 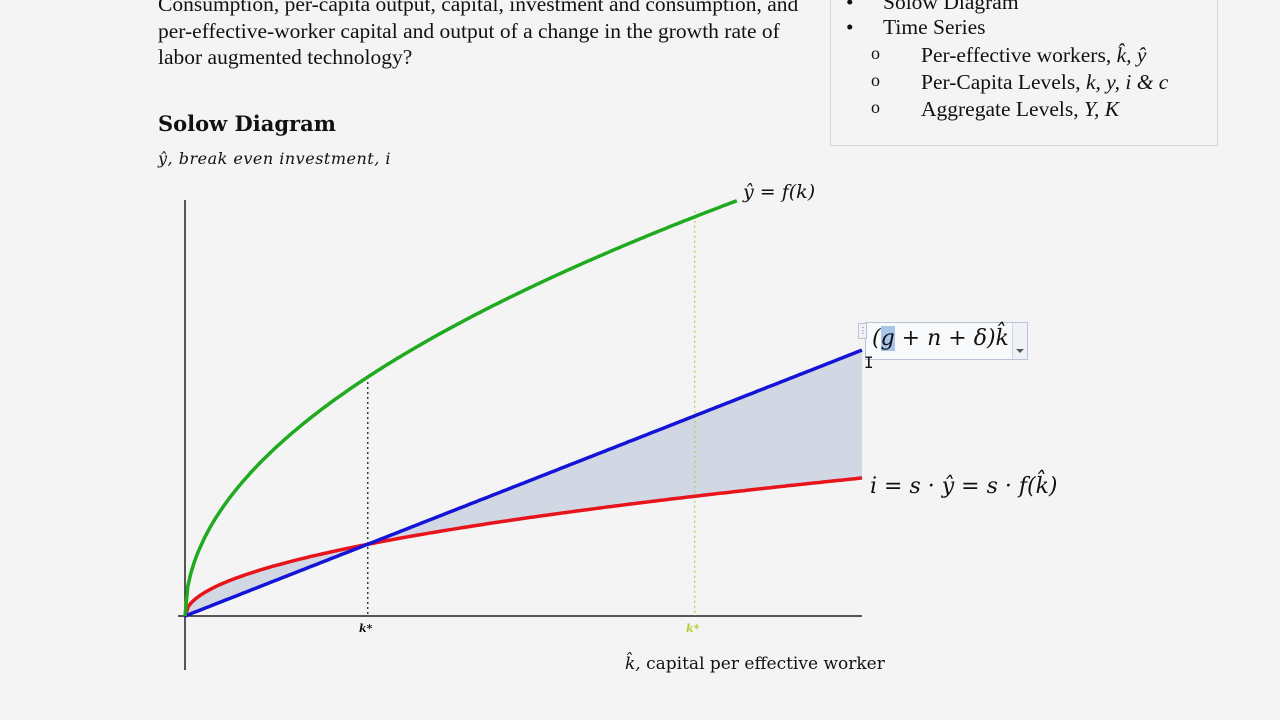 What do you see at coordinates (940, 338) in the screenshot?
I see `break-even-line-label: (g + n + δ)k̂` at bounding box center [940, 338].